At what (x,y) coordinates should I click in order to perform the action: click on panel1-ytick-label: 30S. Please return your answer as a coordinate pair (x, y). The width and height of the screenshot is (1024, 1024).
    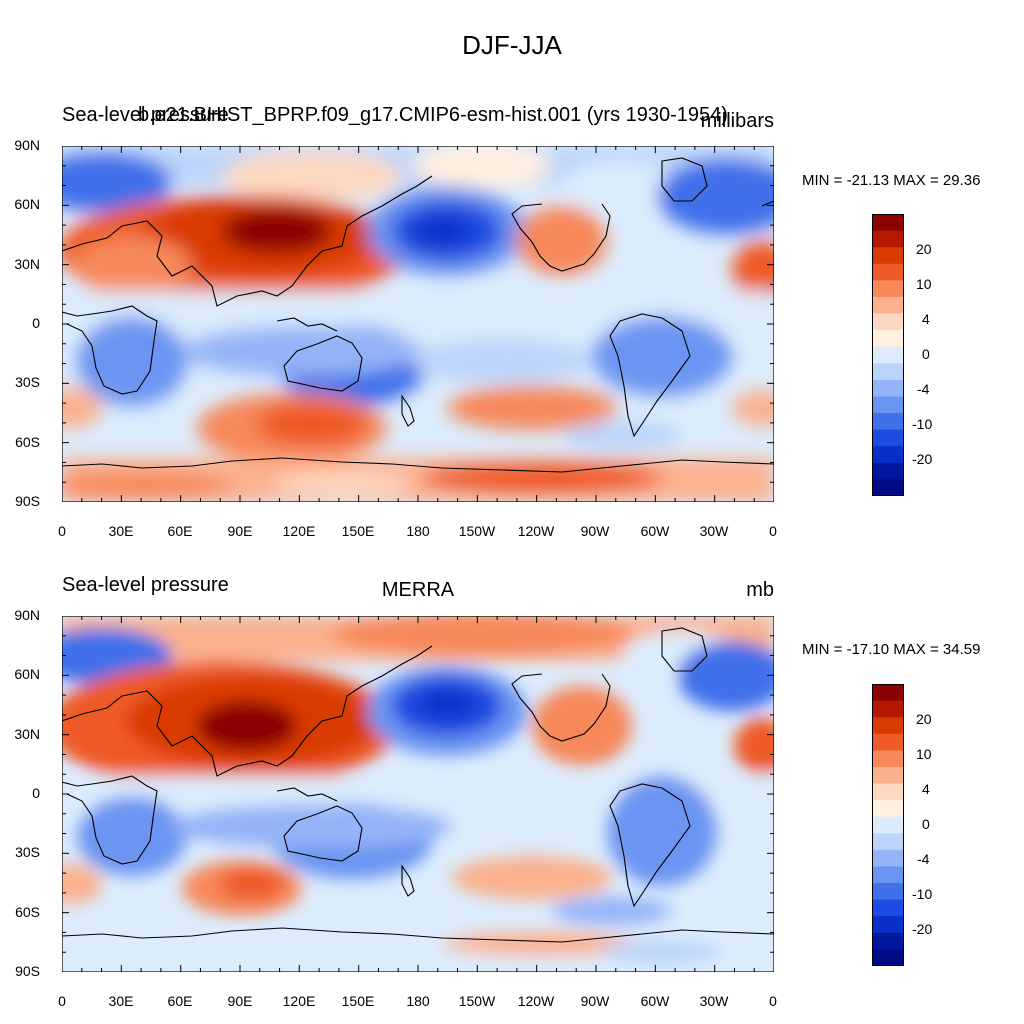
    Looking at the image, I should click on (27, 382).